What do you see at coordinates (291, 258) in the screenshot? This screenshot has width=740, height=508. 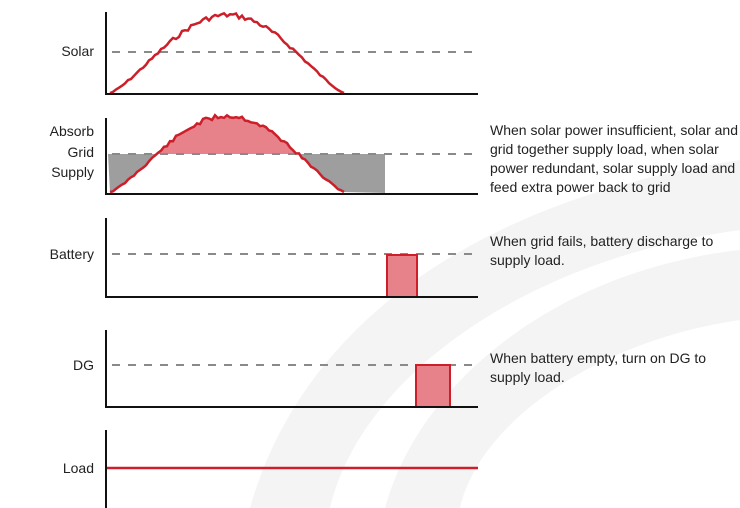 I see `battery-panel` at bounding box center [291, 258].